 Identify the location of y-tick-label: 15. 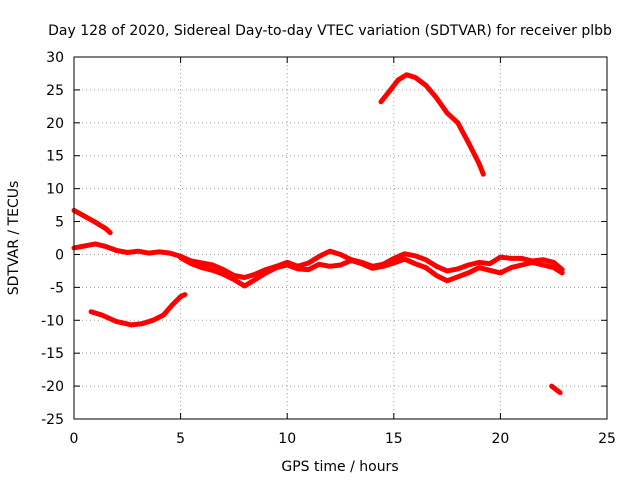
(55, 157).